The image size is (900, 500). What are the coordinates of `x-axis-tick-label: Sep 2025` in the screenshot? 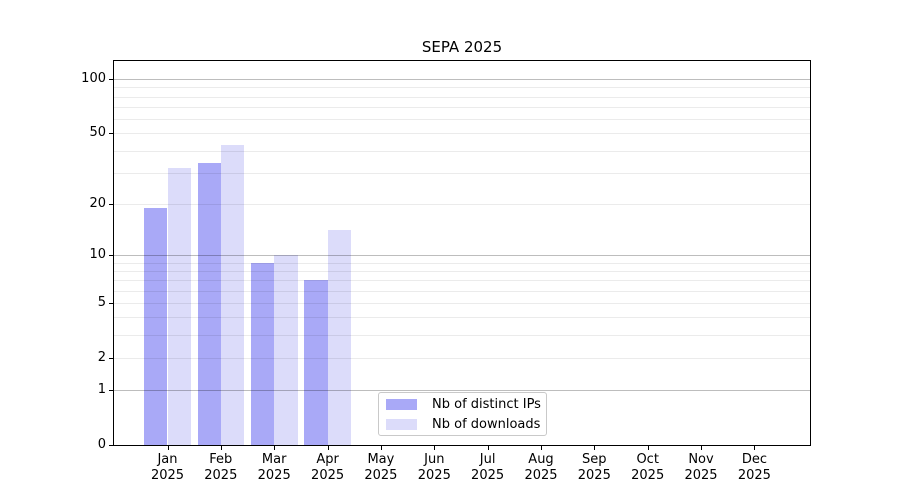 It's located at (594, 468).